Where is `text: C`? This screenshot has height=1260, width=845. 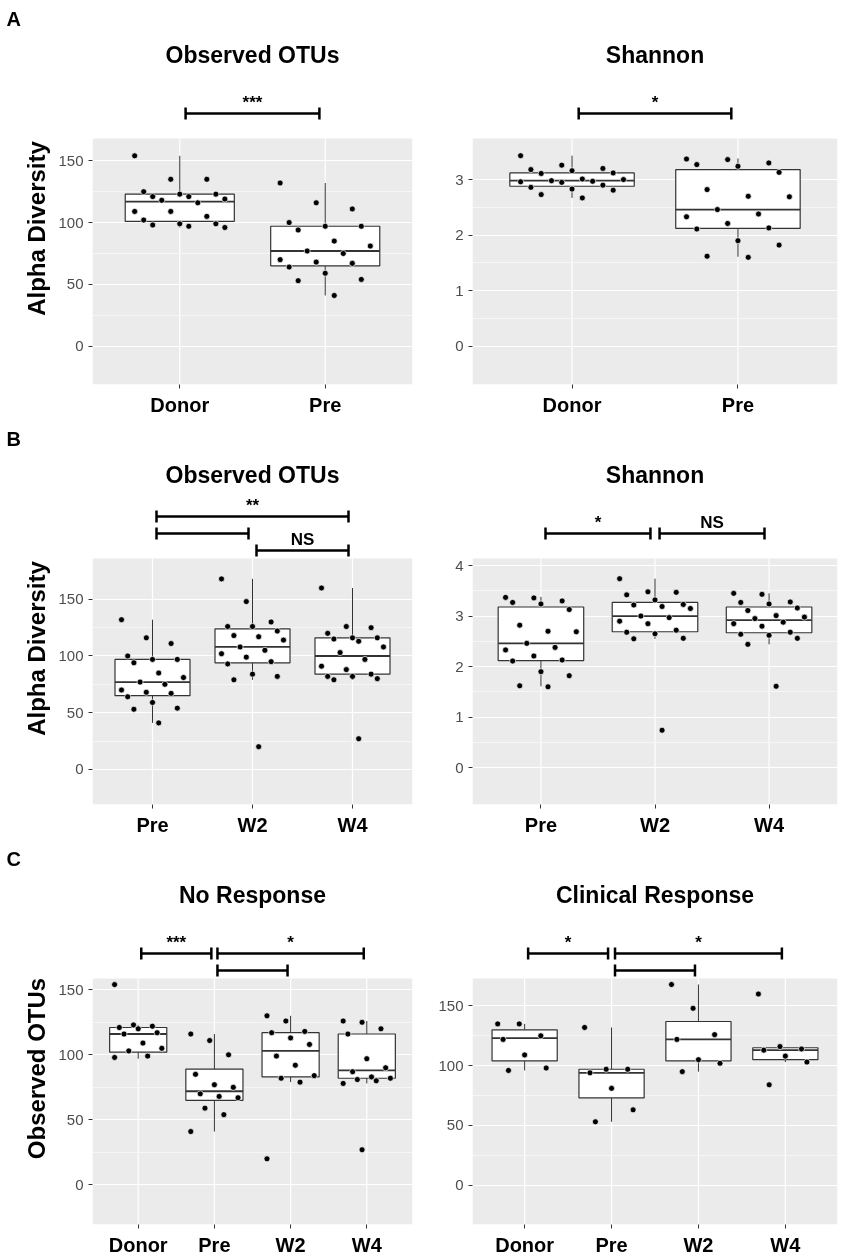
text: C is located at coordinates (13, 858).